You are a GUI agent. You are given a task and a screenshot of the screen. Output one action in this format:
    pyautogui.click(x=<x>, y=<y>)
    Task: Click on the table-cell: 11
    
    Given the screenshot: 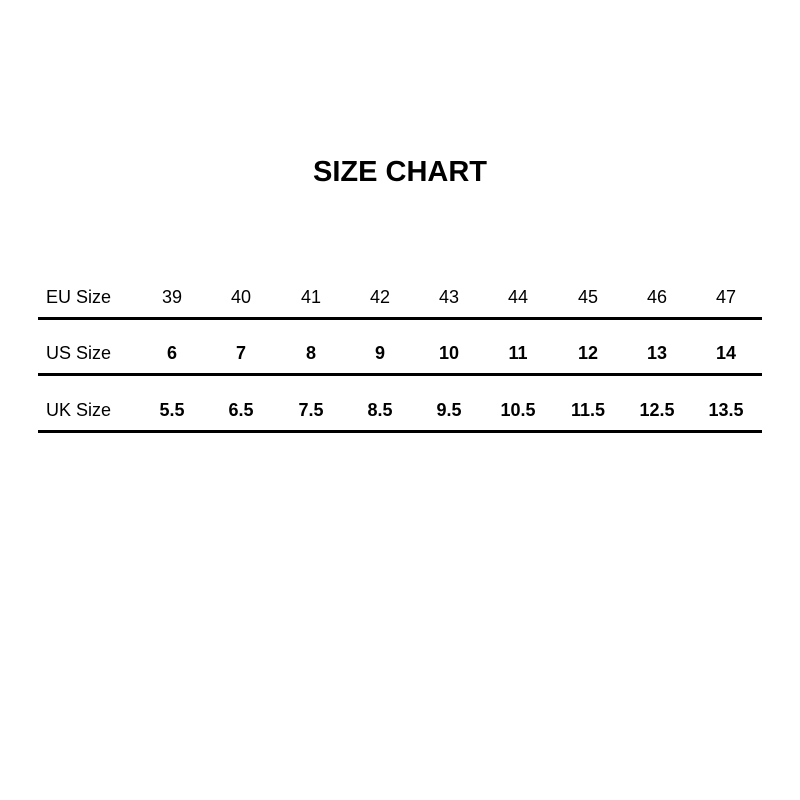 What is the action you would take?
    pyautogui.click(x=518, y=353)
    